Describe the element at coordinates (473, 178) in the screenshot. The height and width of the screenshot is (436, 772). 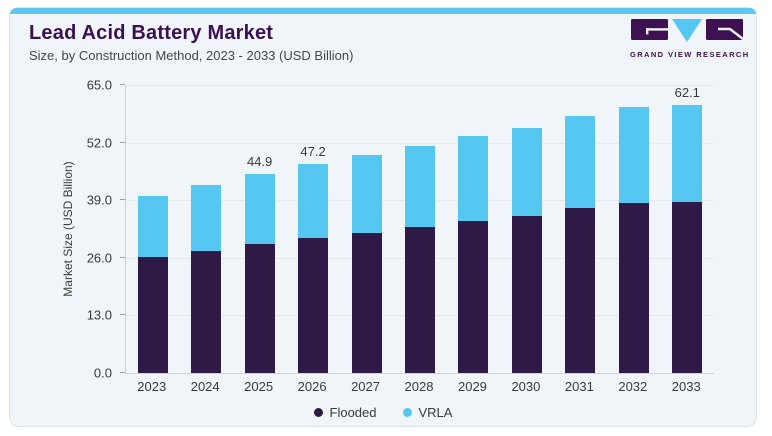
I see `bar-segment-vrla-2029` at that location.